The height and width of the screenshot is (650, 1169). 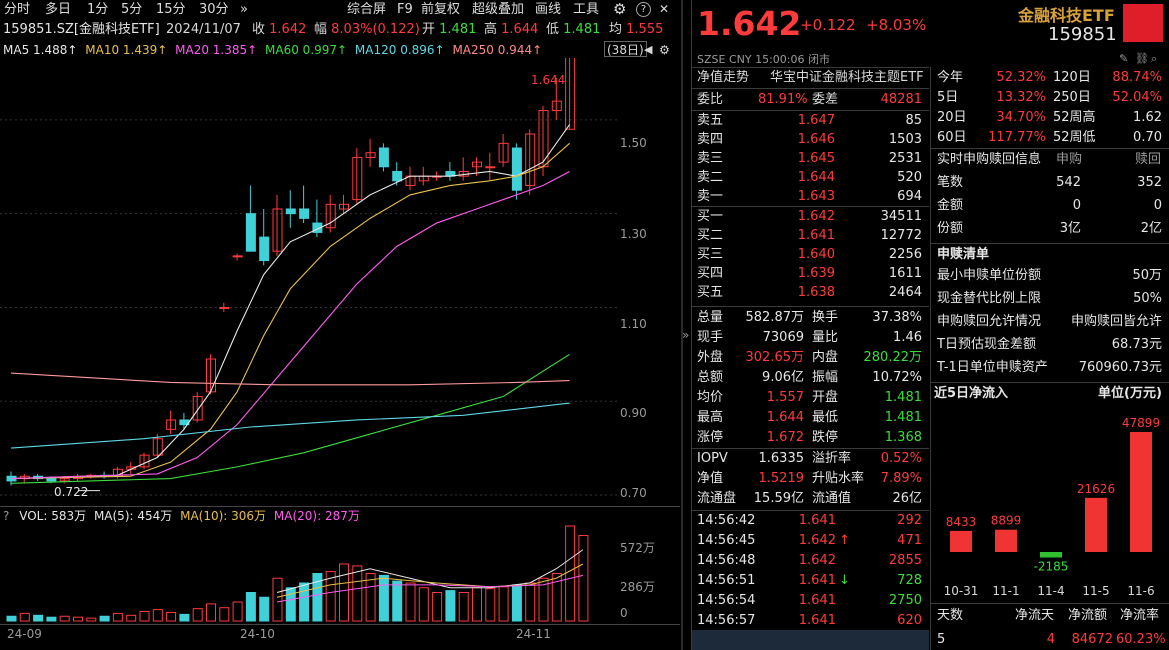 I want to click on iopv-value: 1.5219, so click(x=781, y=478).